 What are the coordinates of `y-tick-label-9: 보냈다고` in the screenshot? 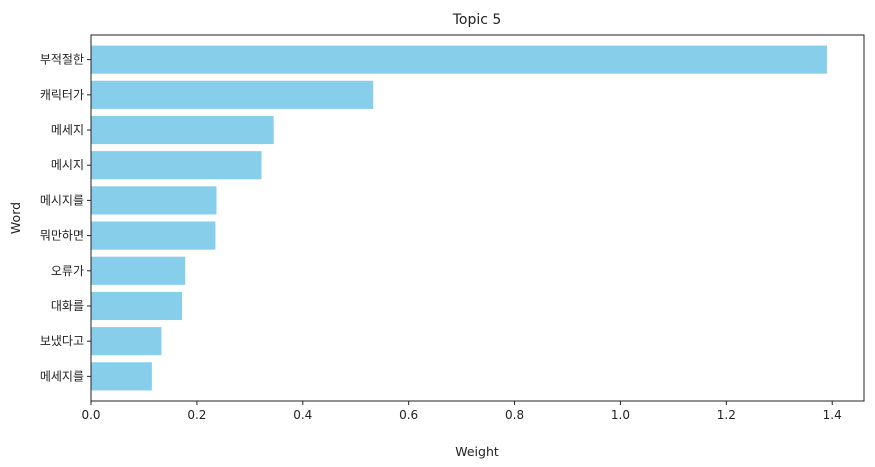 It's located at (62, 341).